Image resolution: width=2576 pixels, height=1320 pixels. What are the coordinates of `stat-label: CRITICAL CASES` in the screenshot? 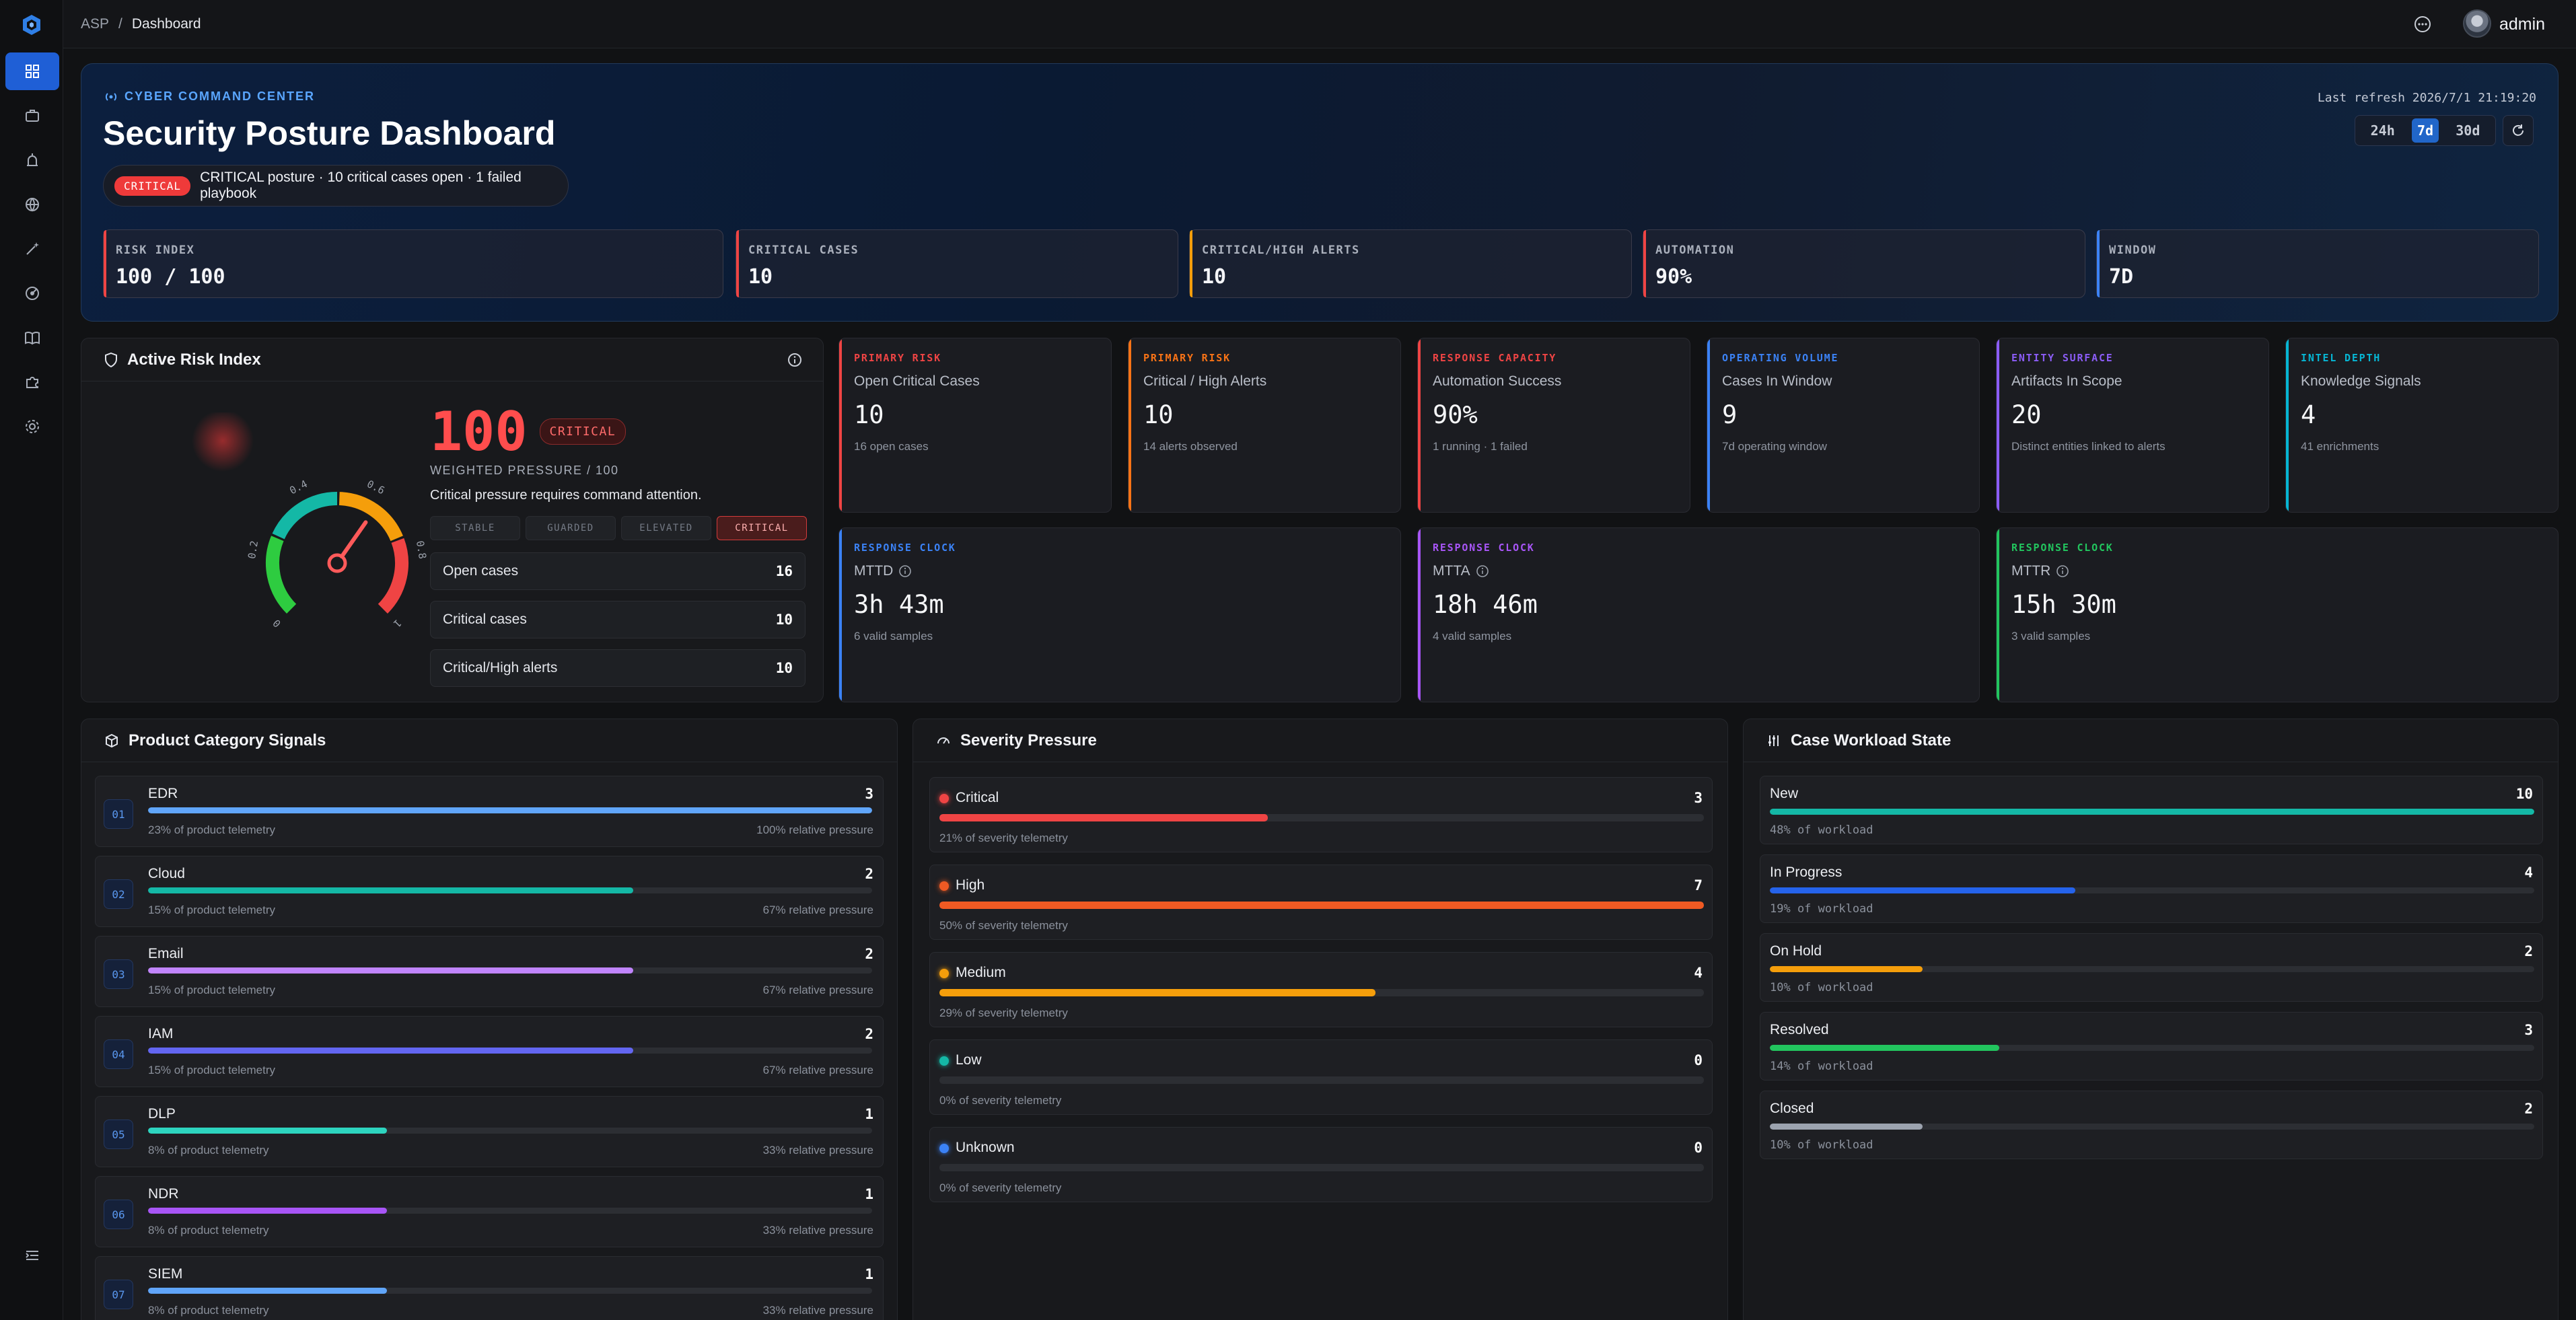 It's located at (803, 250).